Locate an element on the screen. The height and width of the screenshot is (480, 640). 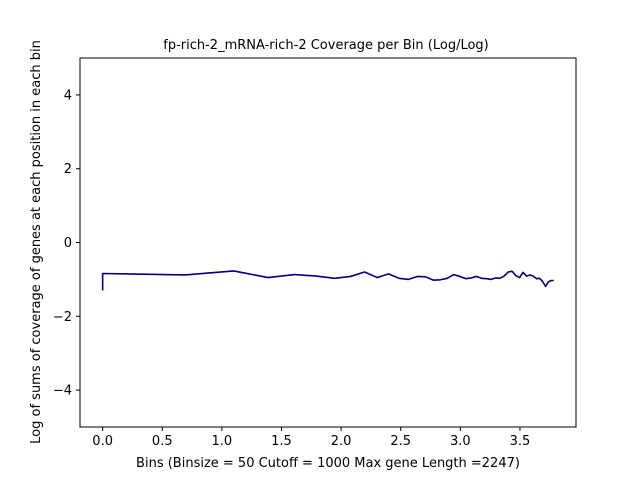
x-tick-label: 2.0 is located at coordinates (341, 441).